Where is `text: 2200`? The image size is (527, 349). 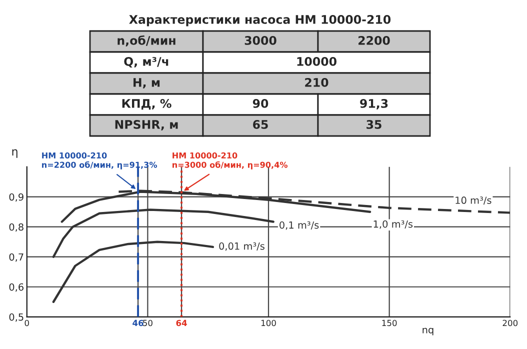
text: 2200 is located at coordinates (374, 40).